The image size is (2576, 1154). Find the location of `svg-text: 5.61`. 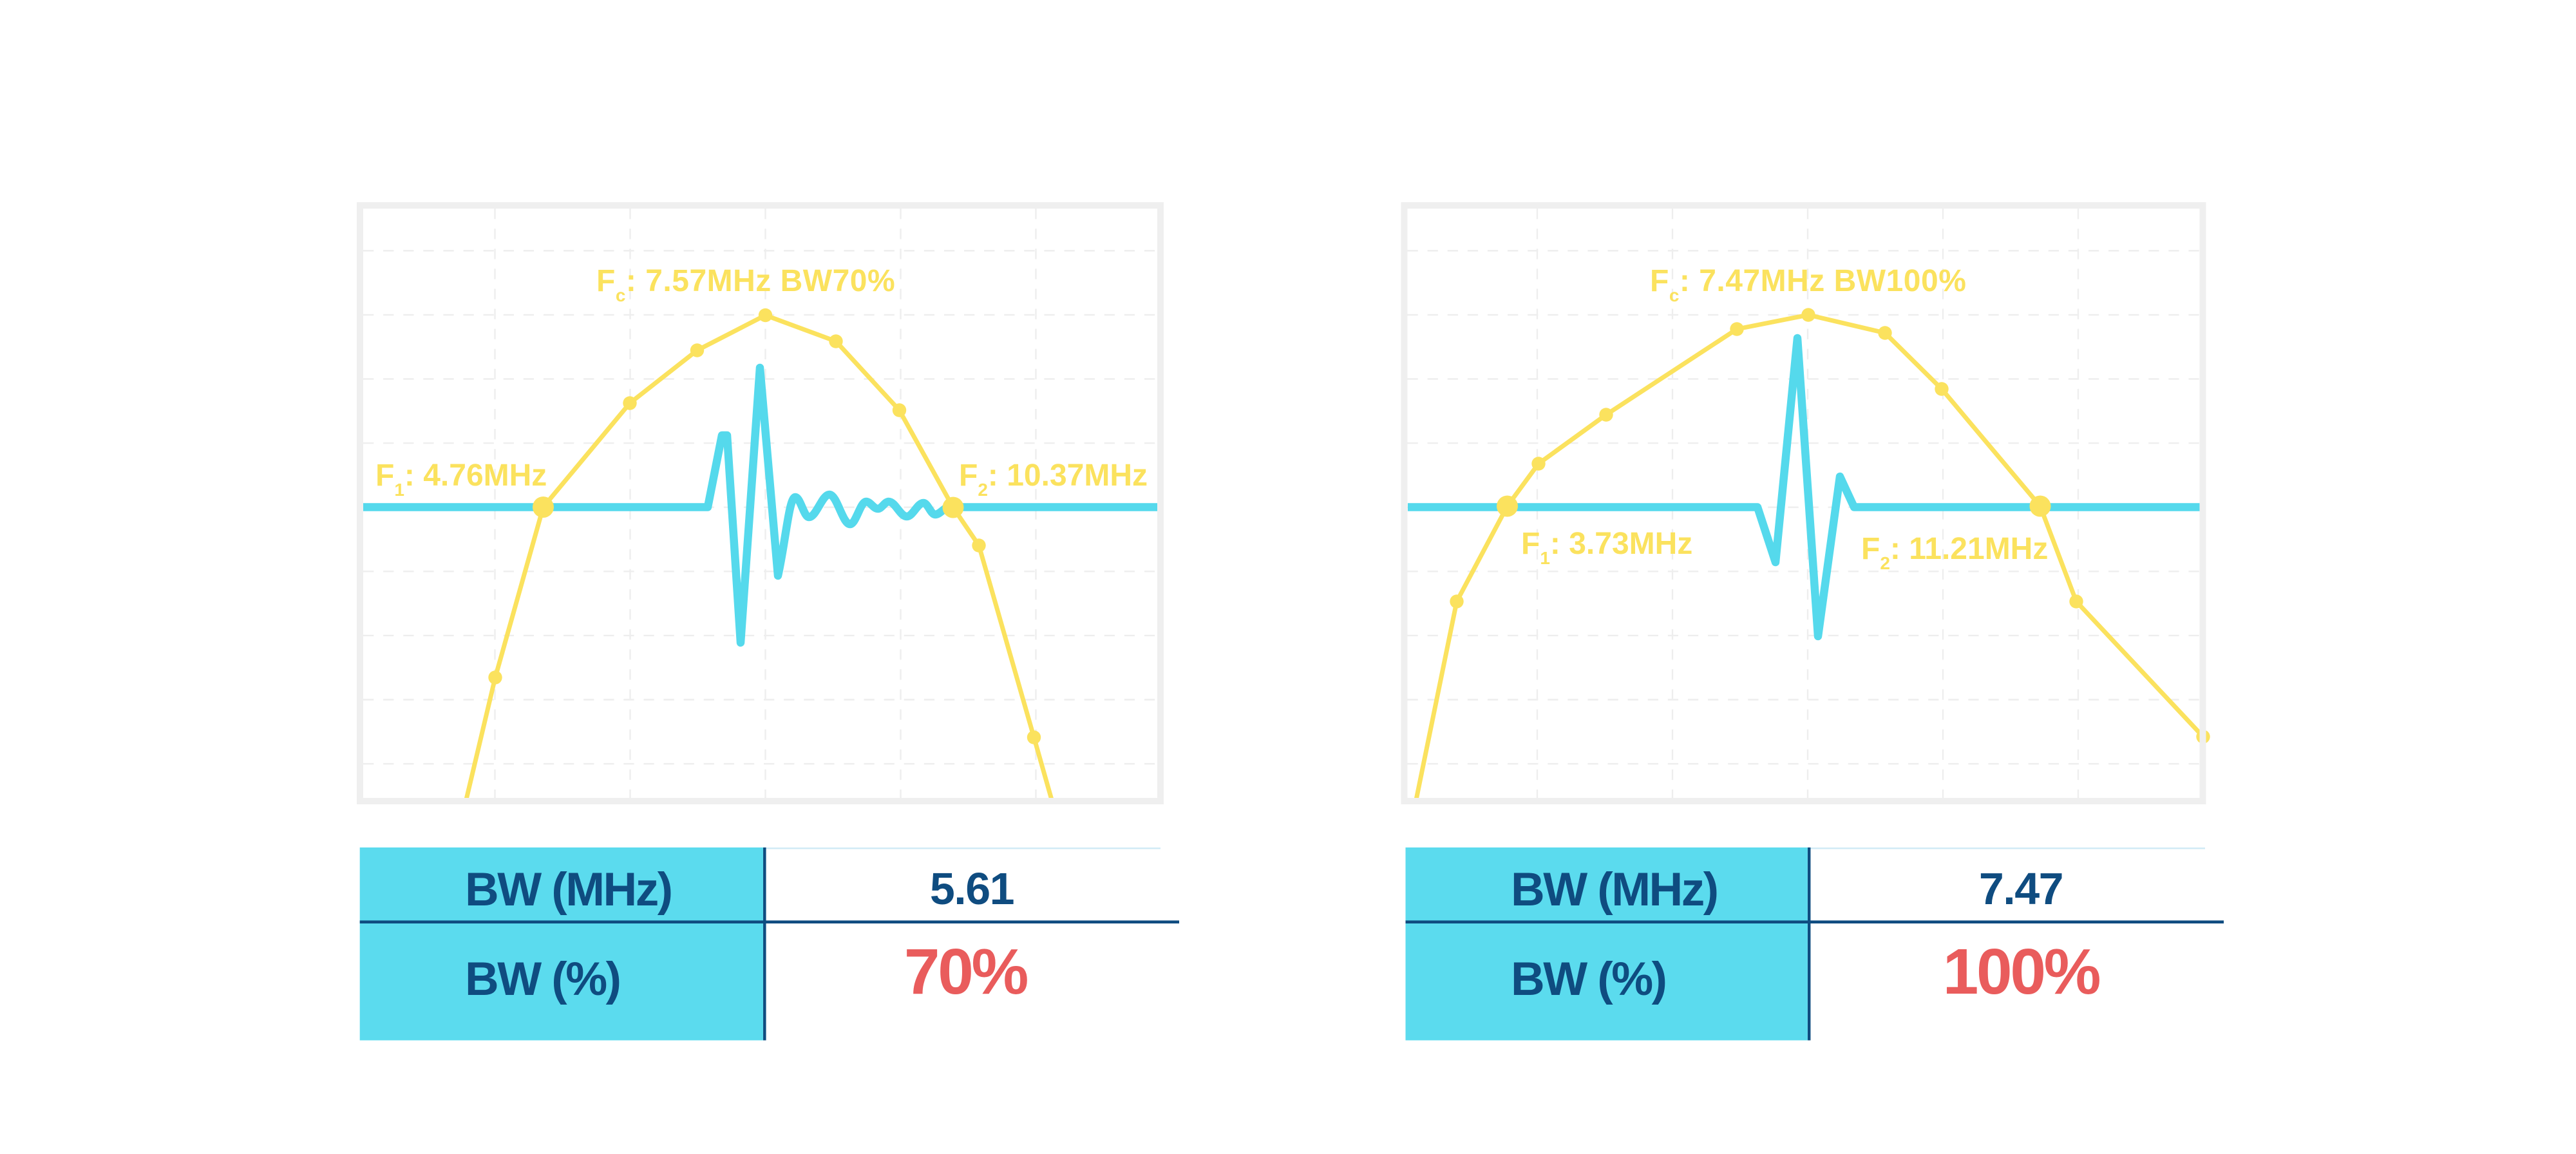

svg-text: 5.61 is located at coordinates (972, 889).